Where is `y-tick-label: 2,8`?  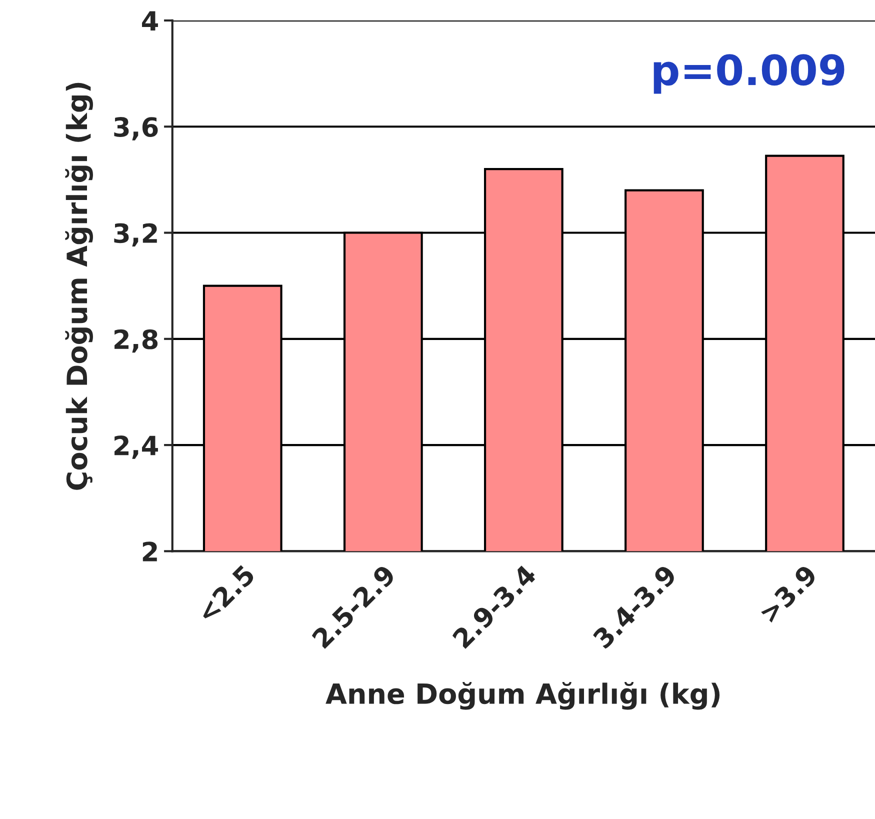 y-tick-label: 2,8 is located at coordinates (136, 341).